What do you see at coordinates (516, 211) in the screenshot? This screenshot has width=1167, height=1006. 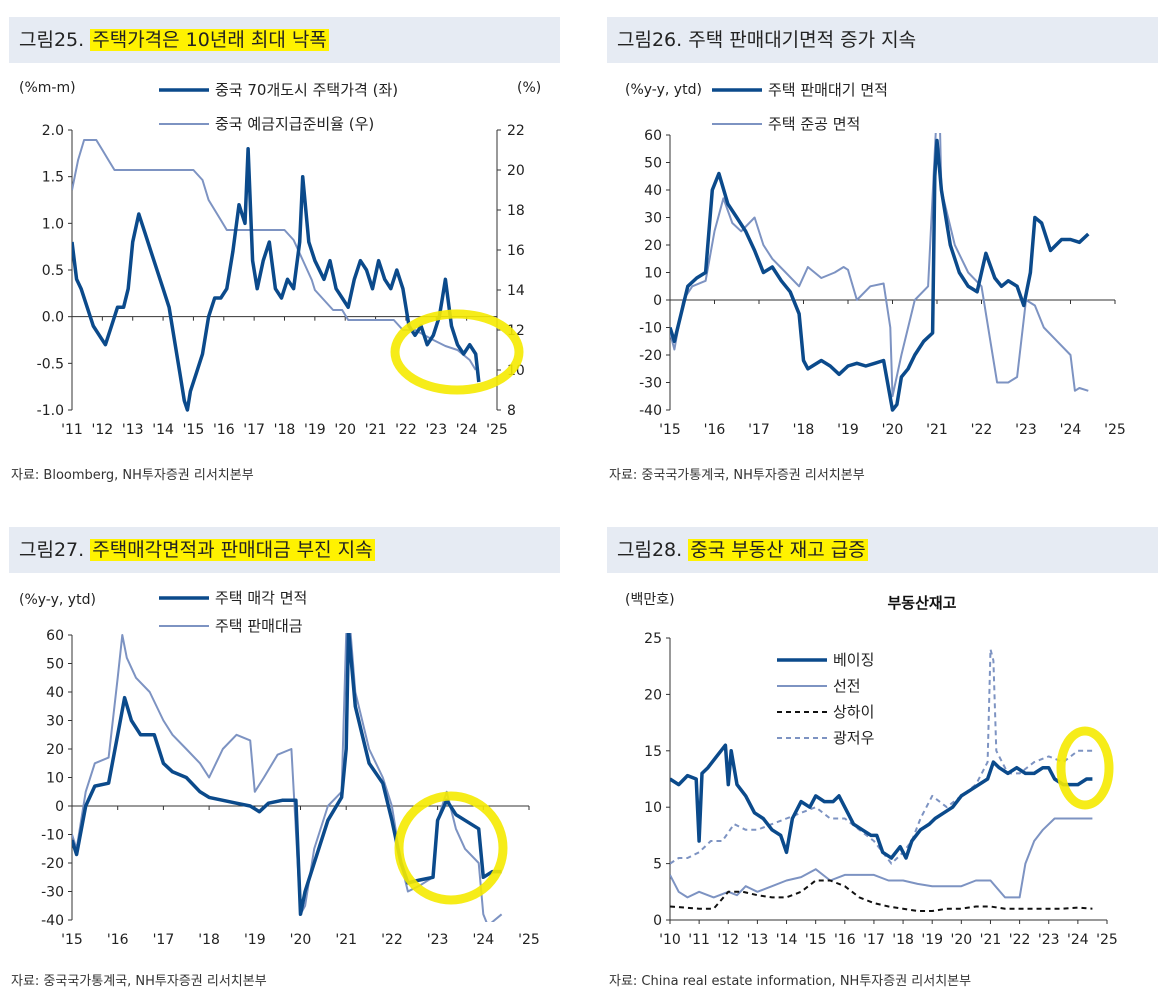 I see `y2-tick-label: 18` at bounding box center [516, 211].